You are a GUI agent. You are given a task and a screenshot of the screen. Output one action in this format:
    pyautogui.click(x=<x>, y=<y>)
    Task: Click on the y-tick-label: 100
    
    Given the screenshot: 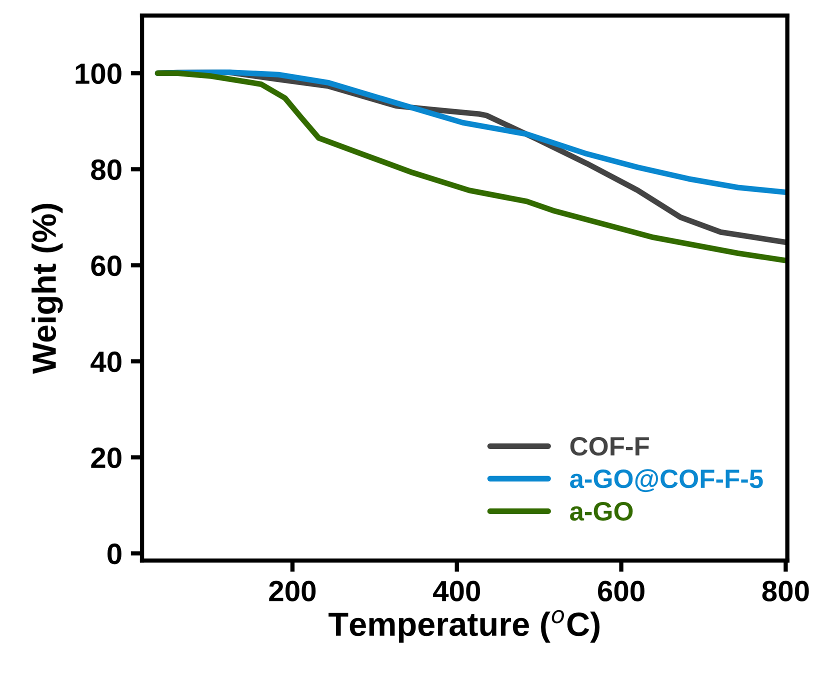 What is the action you would take?
    pyautogui.click(x=99, y=73)
    